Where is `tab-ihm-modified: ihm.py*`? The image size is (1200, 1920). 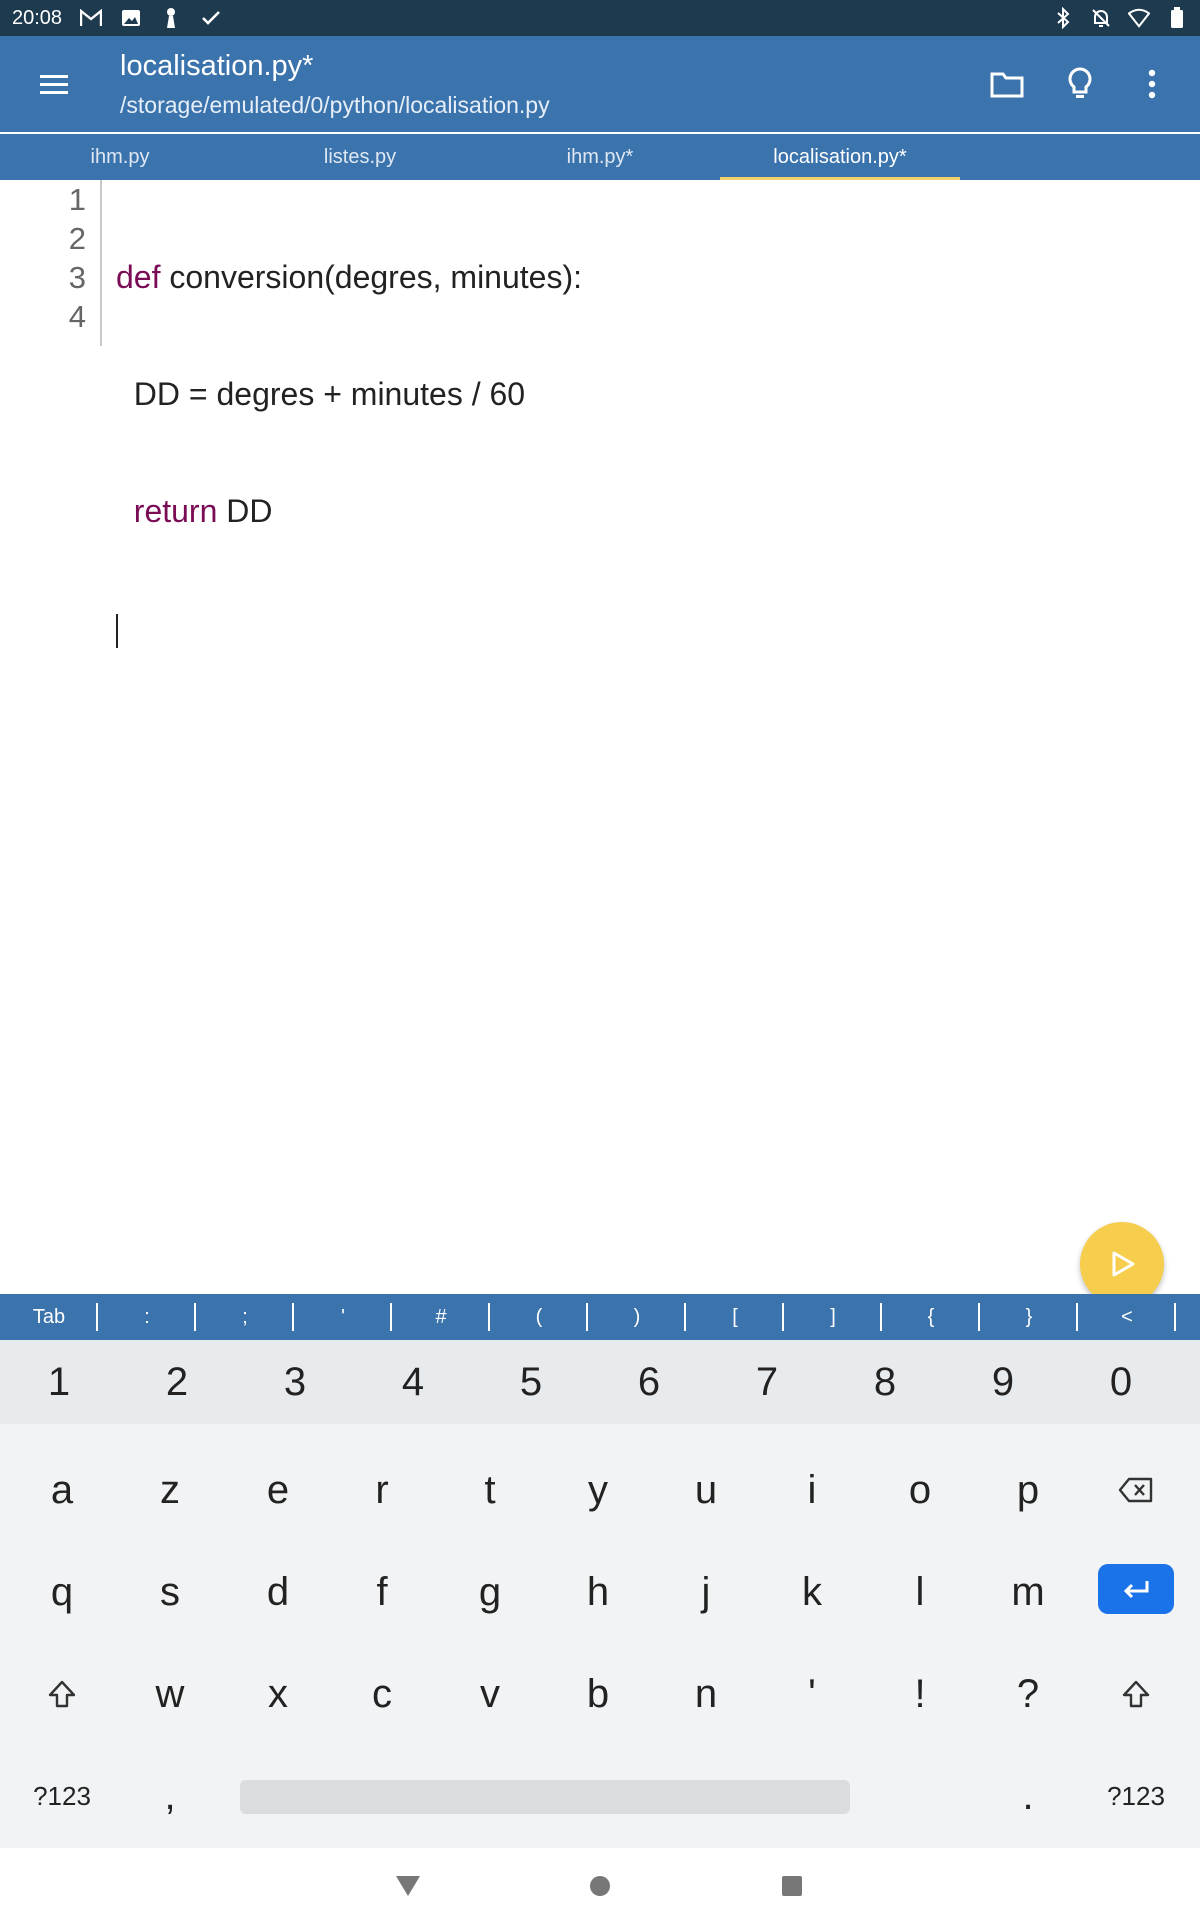 tab-ihm-modified: ihm.py* is located at coordinates (600, 156).